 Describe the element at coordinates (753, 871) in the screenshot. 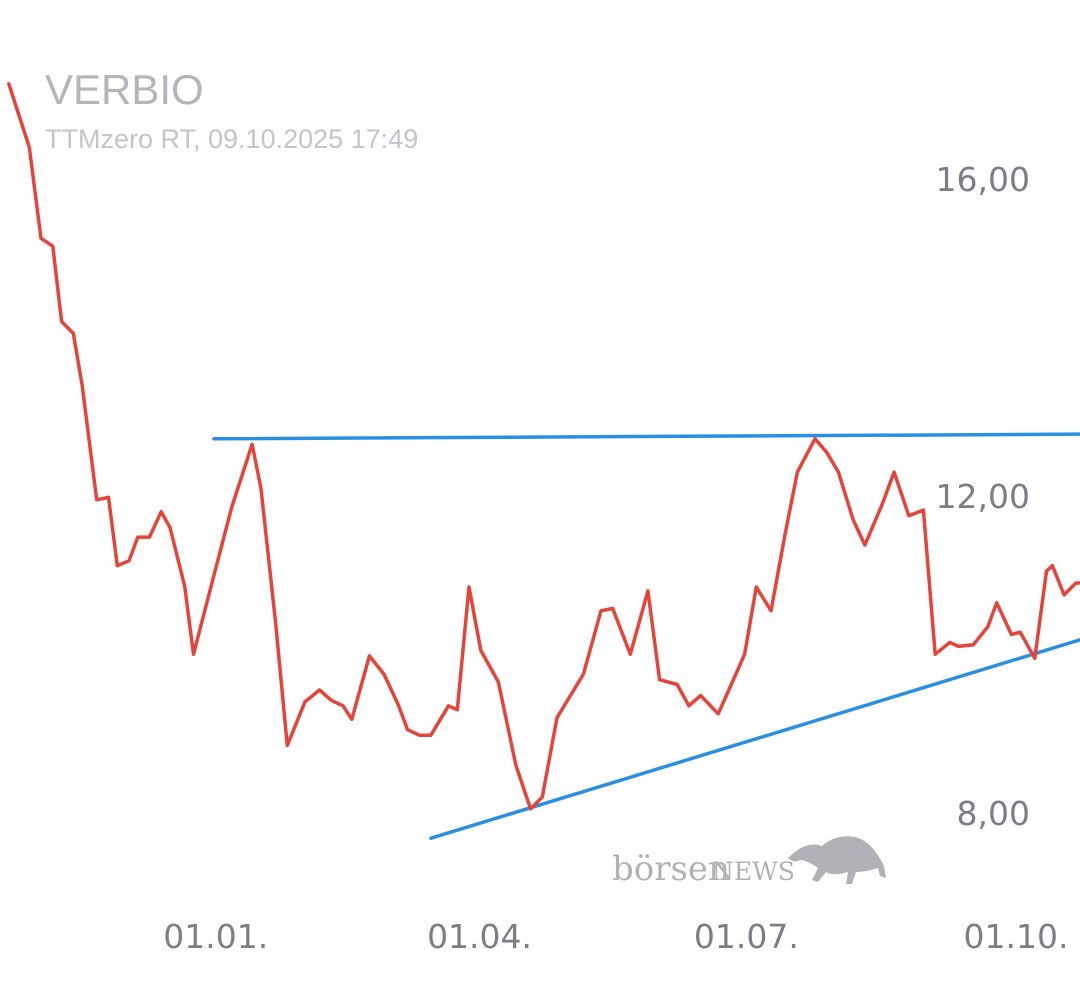

I see `logo-text-upper: NEWS` at that location.